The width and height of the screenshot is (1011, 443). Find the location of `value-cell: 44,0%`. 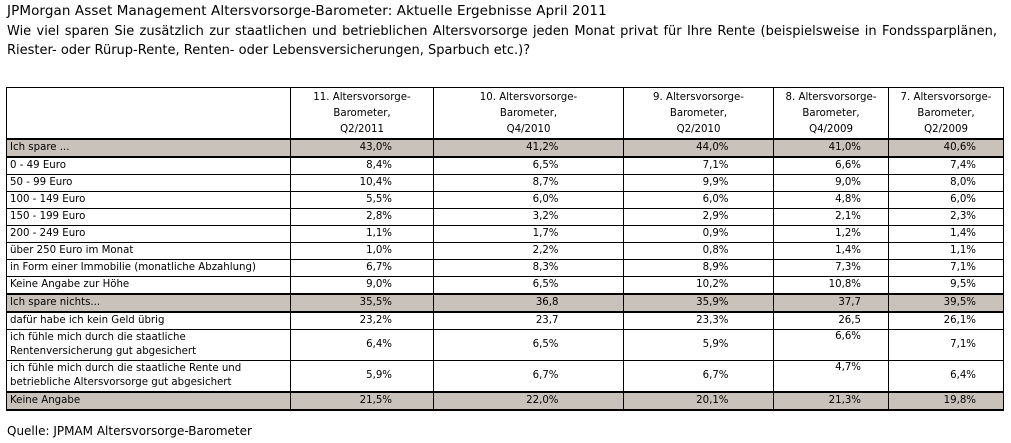

value-cell: 44,0% is located at coordinates (698, 148).